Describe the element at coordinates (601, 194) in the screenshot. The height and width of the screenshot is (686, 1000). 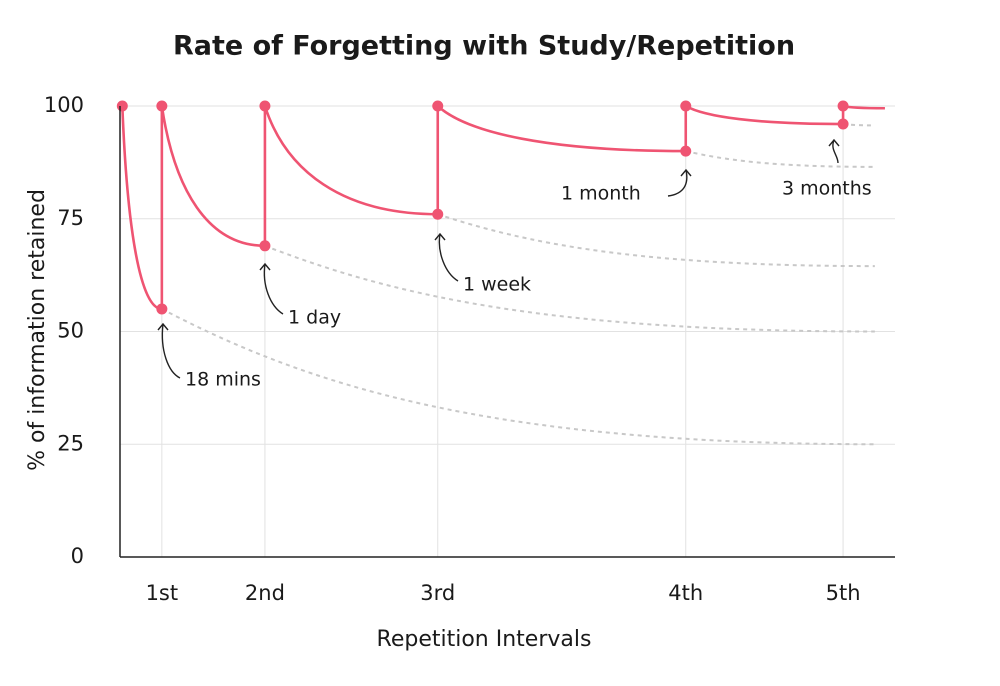
I see `annotation: 1 month` at that location.